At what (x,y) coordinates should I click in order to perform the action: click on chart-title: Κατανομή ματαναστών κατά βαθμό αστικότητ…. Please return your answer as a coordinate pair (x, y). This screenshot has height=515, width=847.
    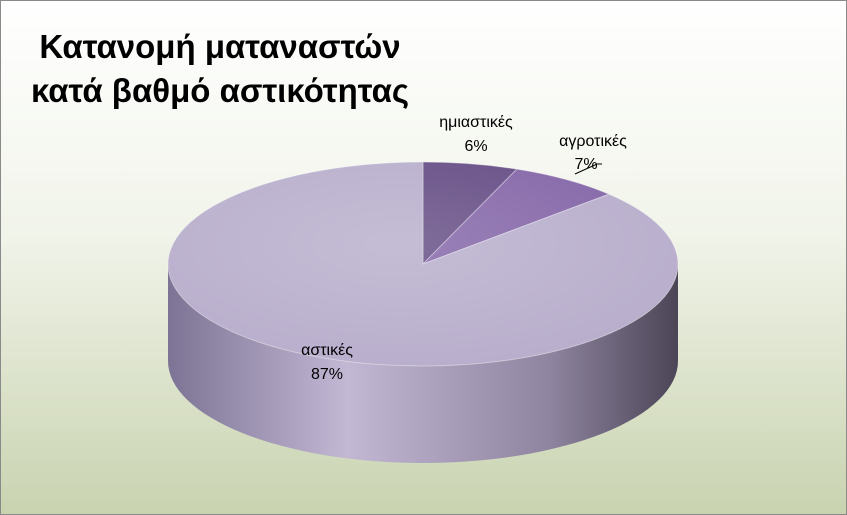
    Looking at the image, I should click on (220, 69).